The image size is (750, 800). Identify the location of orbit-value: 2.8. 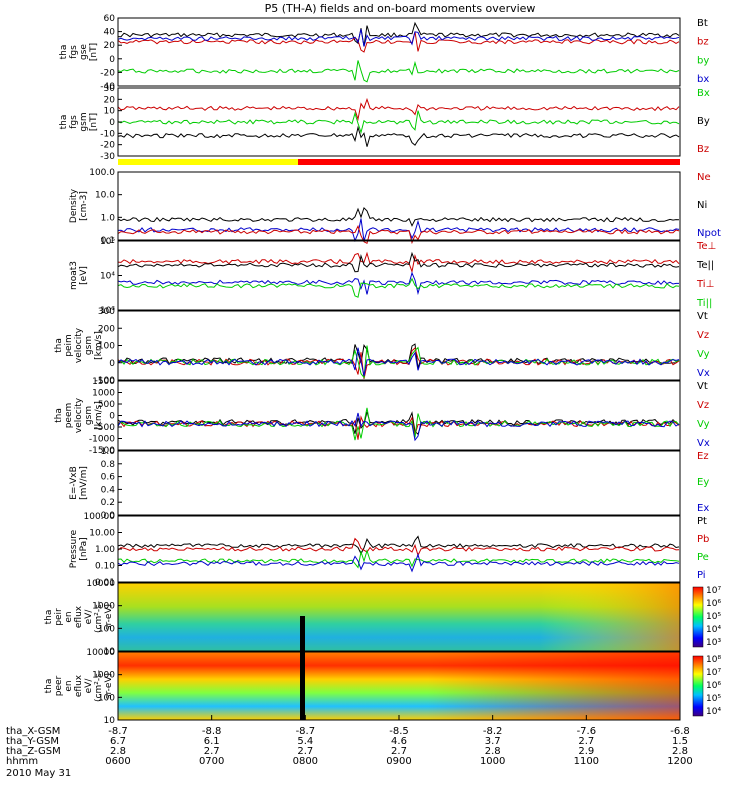
(118, 751).